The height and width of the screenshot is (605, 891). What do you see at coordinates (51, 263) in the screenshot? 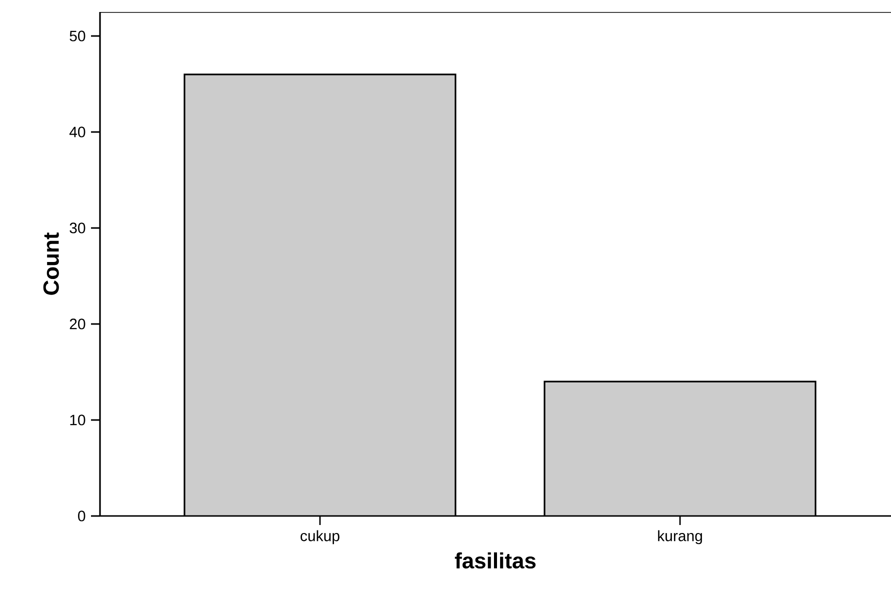
I see `y-axis-title: Count` at bounding box center [51, 263].